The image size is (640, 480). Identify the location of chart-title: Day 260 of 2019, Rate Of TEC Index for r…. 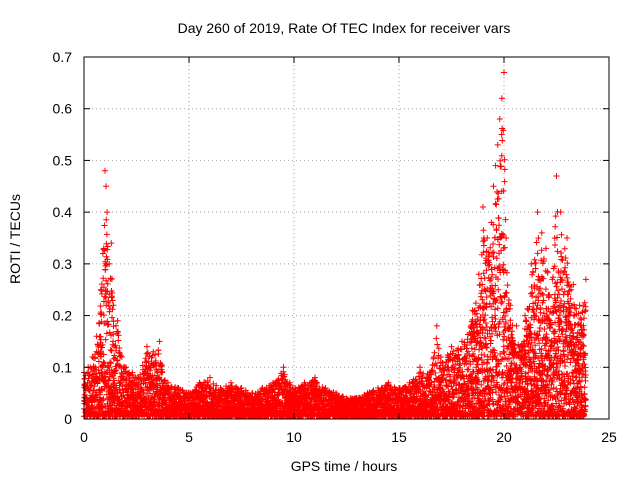
(344, 28).